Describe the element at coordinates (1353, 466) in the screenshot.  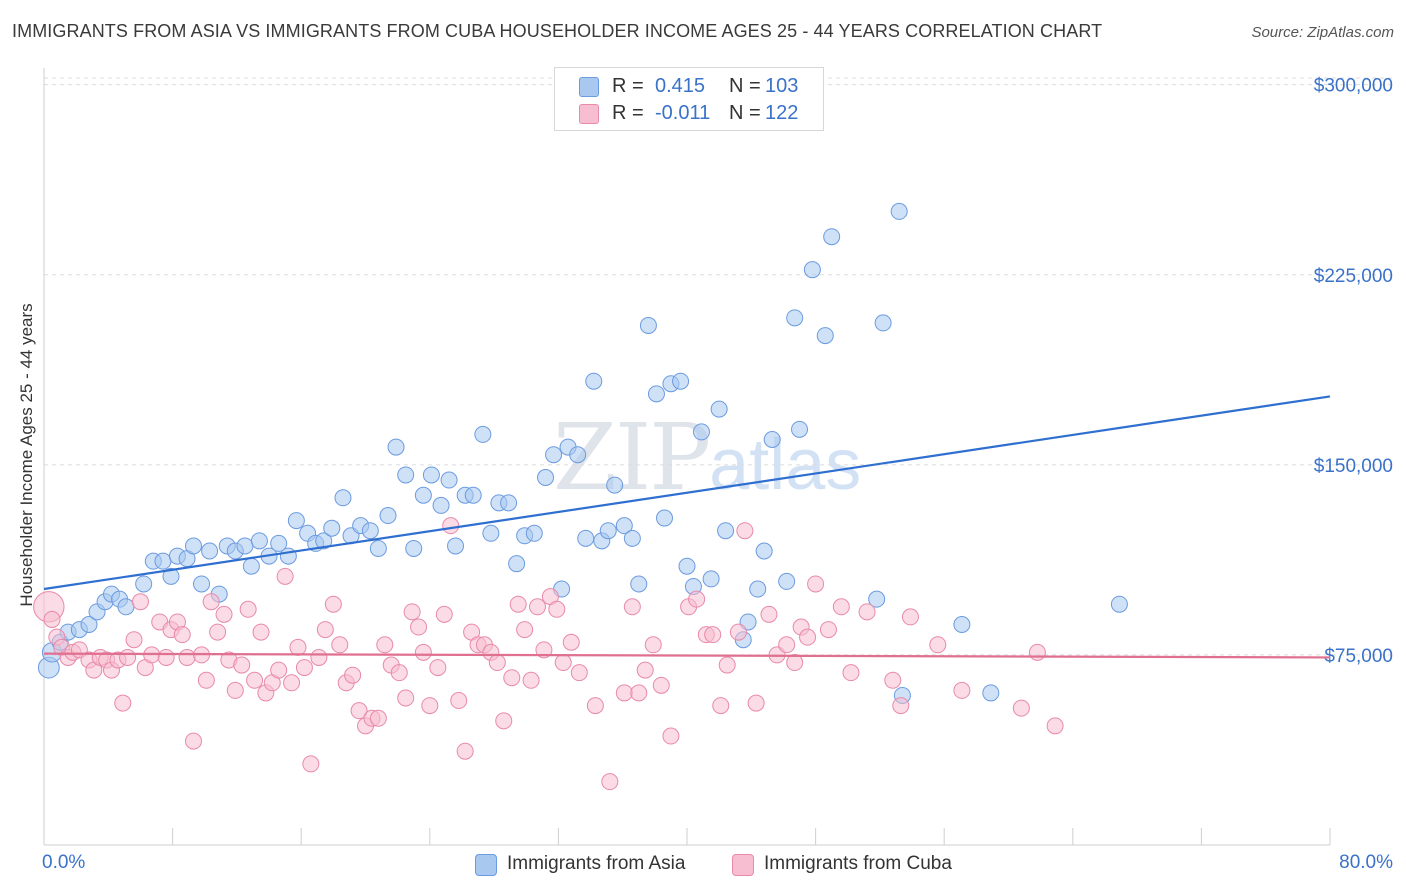
I see `y-tick-label: $150,000` at that location.